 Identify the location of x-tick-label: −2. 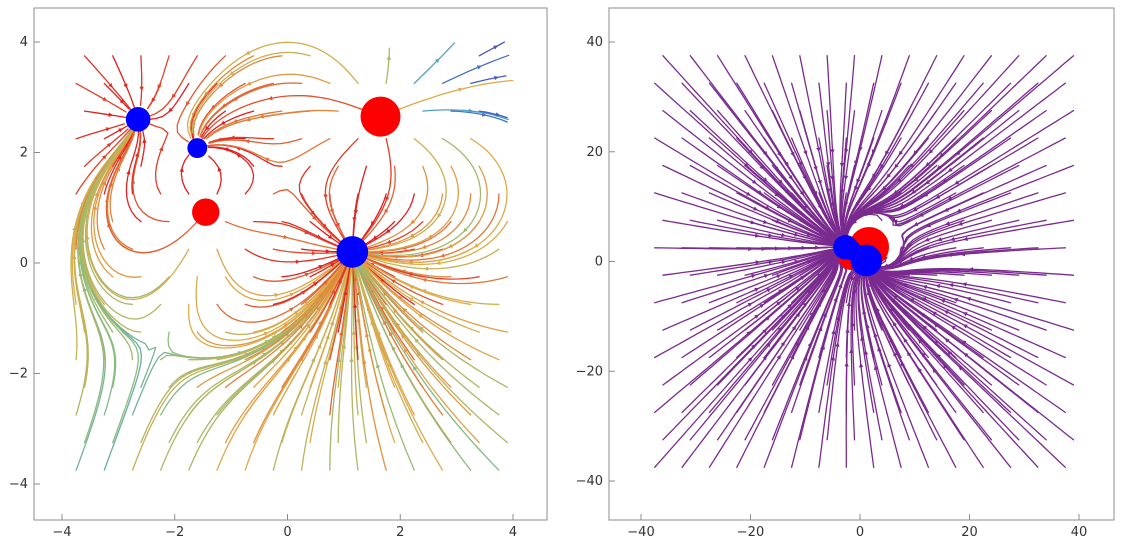
(174, 532).